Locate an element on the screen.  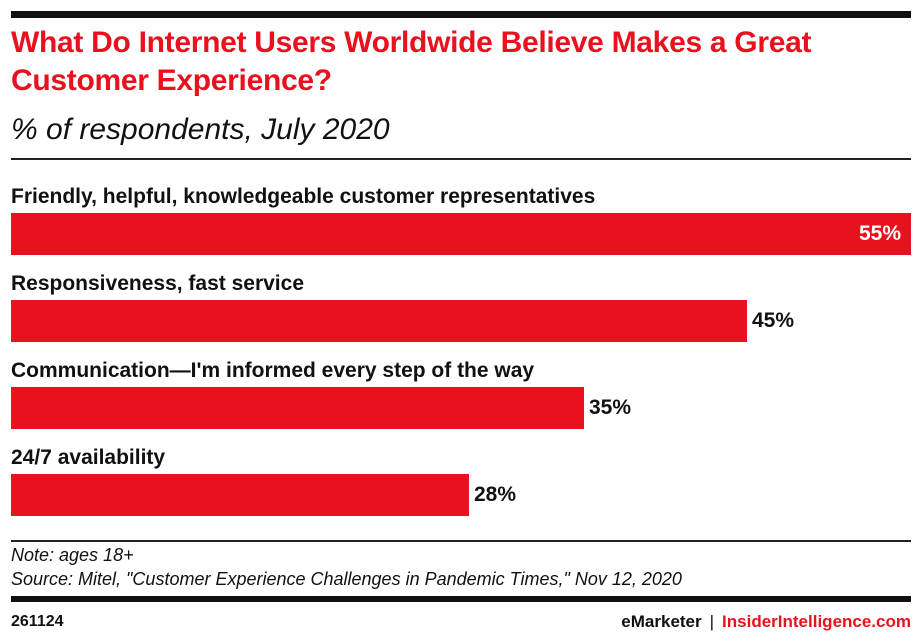
notes-divider is located at coordinates (461, 541).